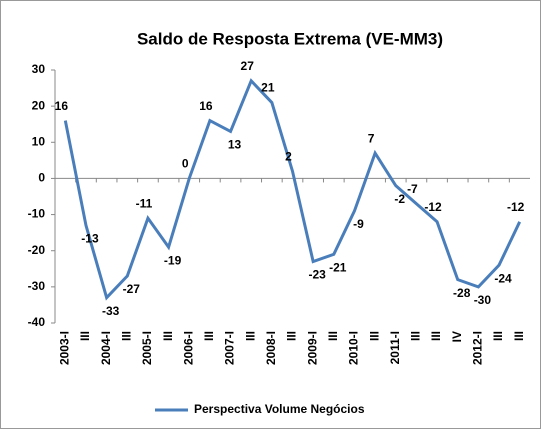 This screenshot has width=543, height=430. Describe the element at coordinates (230, 348) in the screenshot. I see `x-tick-label: 2007-I` at that location.